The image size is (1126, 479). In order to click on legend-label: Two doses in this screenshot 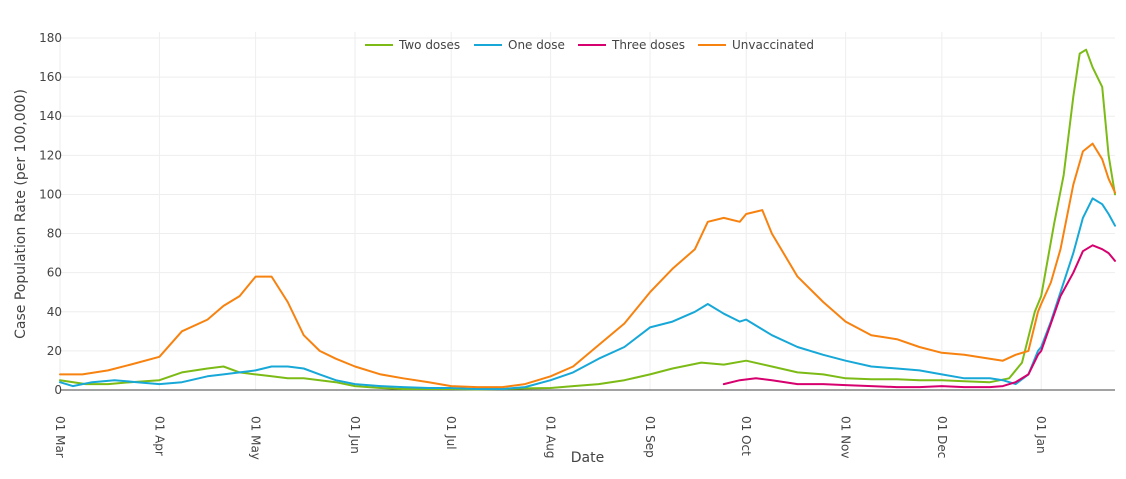, I will do `click(429, 45)`.